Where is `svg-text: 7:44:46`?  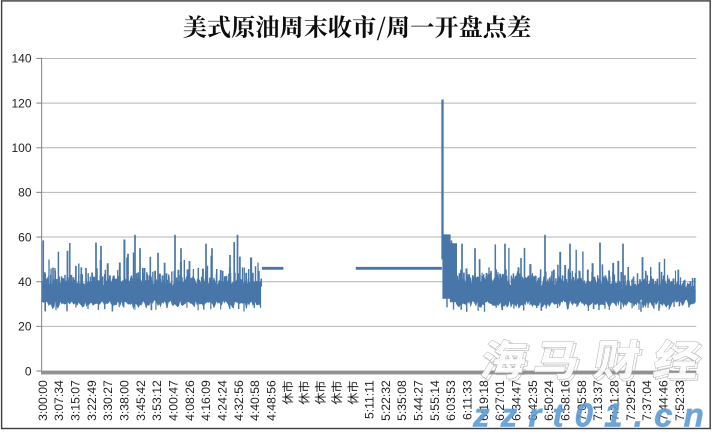
svg-text: 7:44:46 is located at coordinates (663, 400).